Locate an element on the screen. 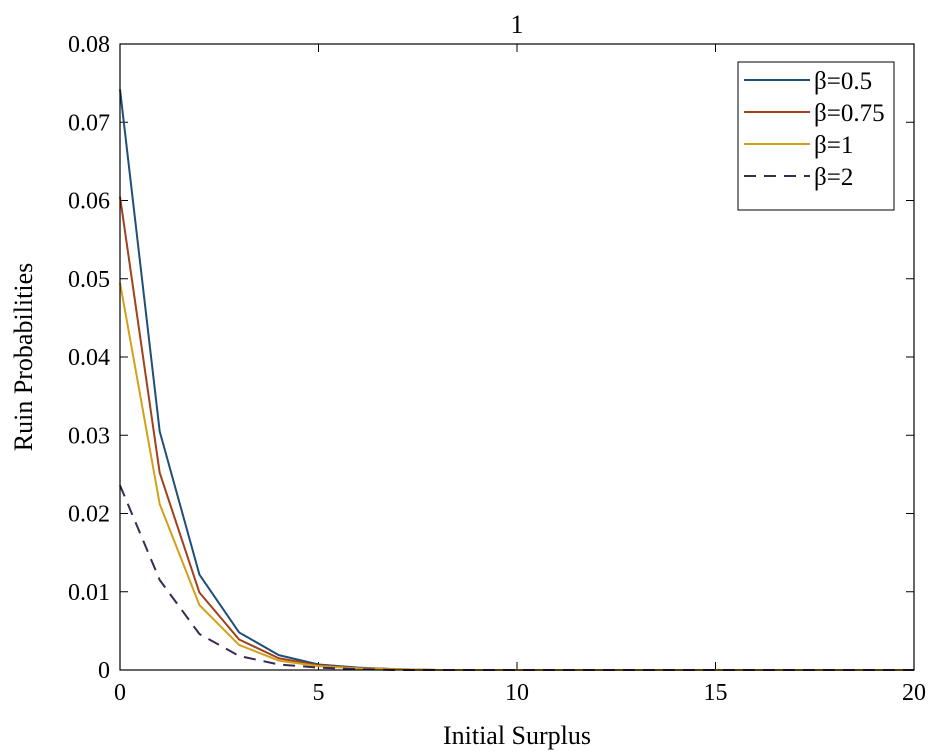  legend-label: β=1 is located at coordinates (833, 145).